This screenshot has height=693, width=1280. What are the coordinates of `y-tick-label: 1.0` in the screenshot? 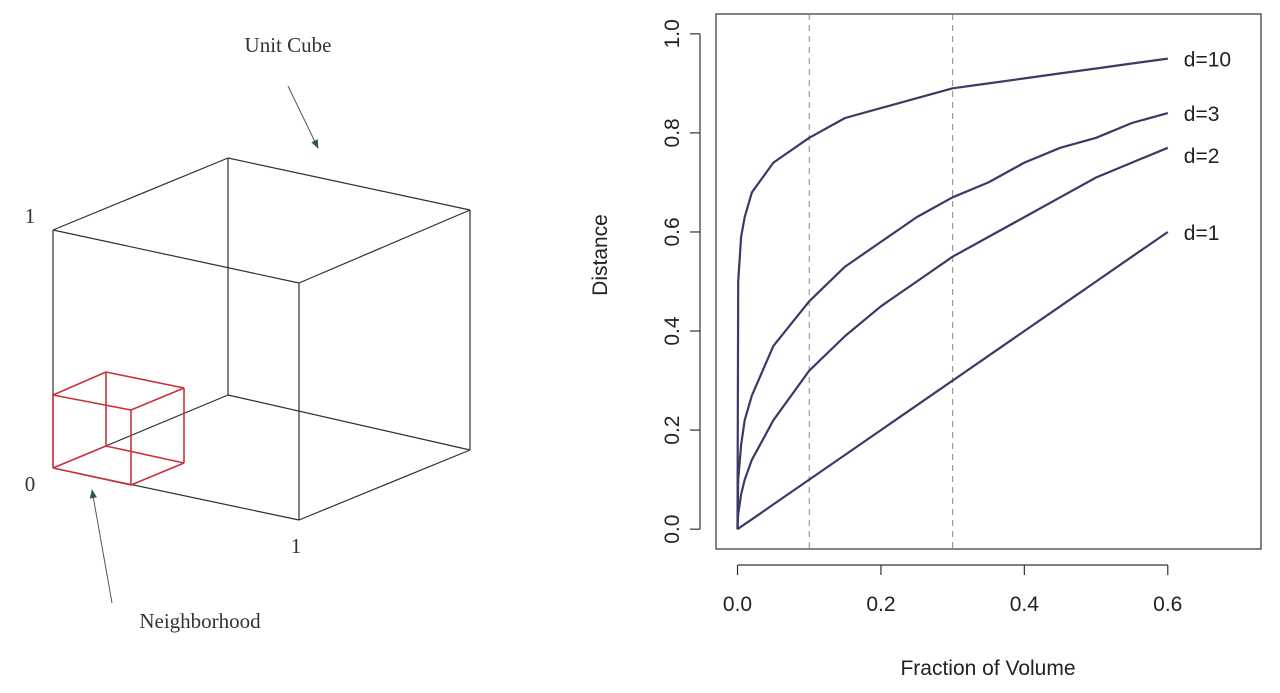 It's located at (672, 33).